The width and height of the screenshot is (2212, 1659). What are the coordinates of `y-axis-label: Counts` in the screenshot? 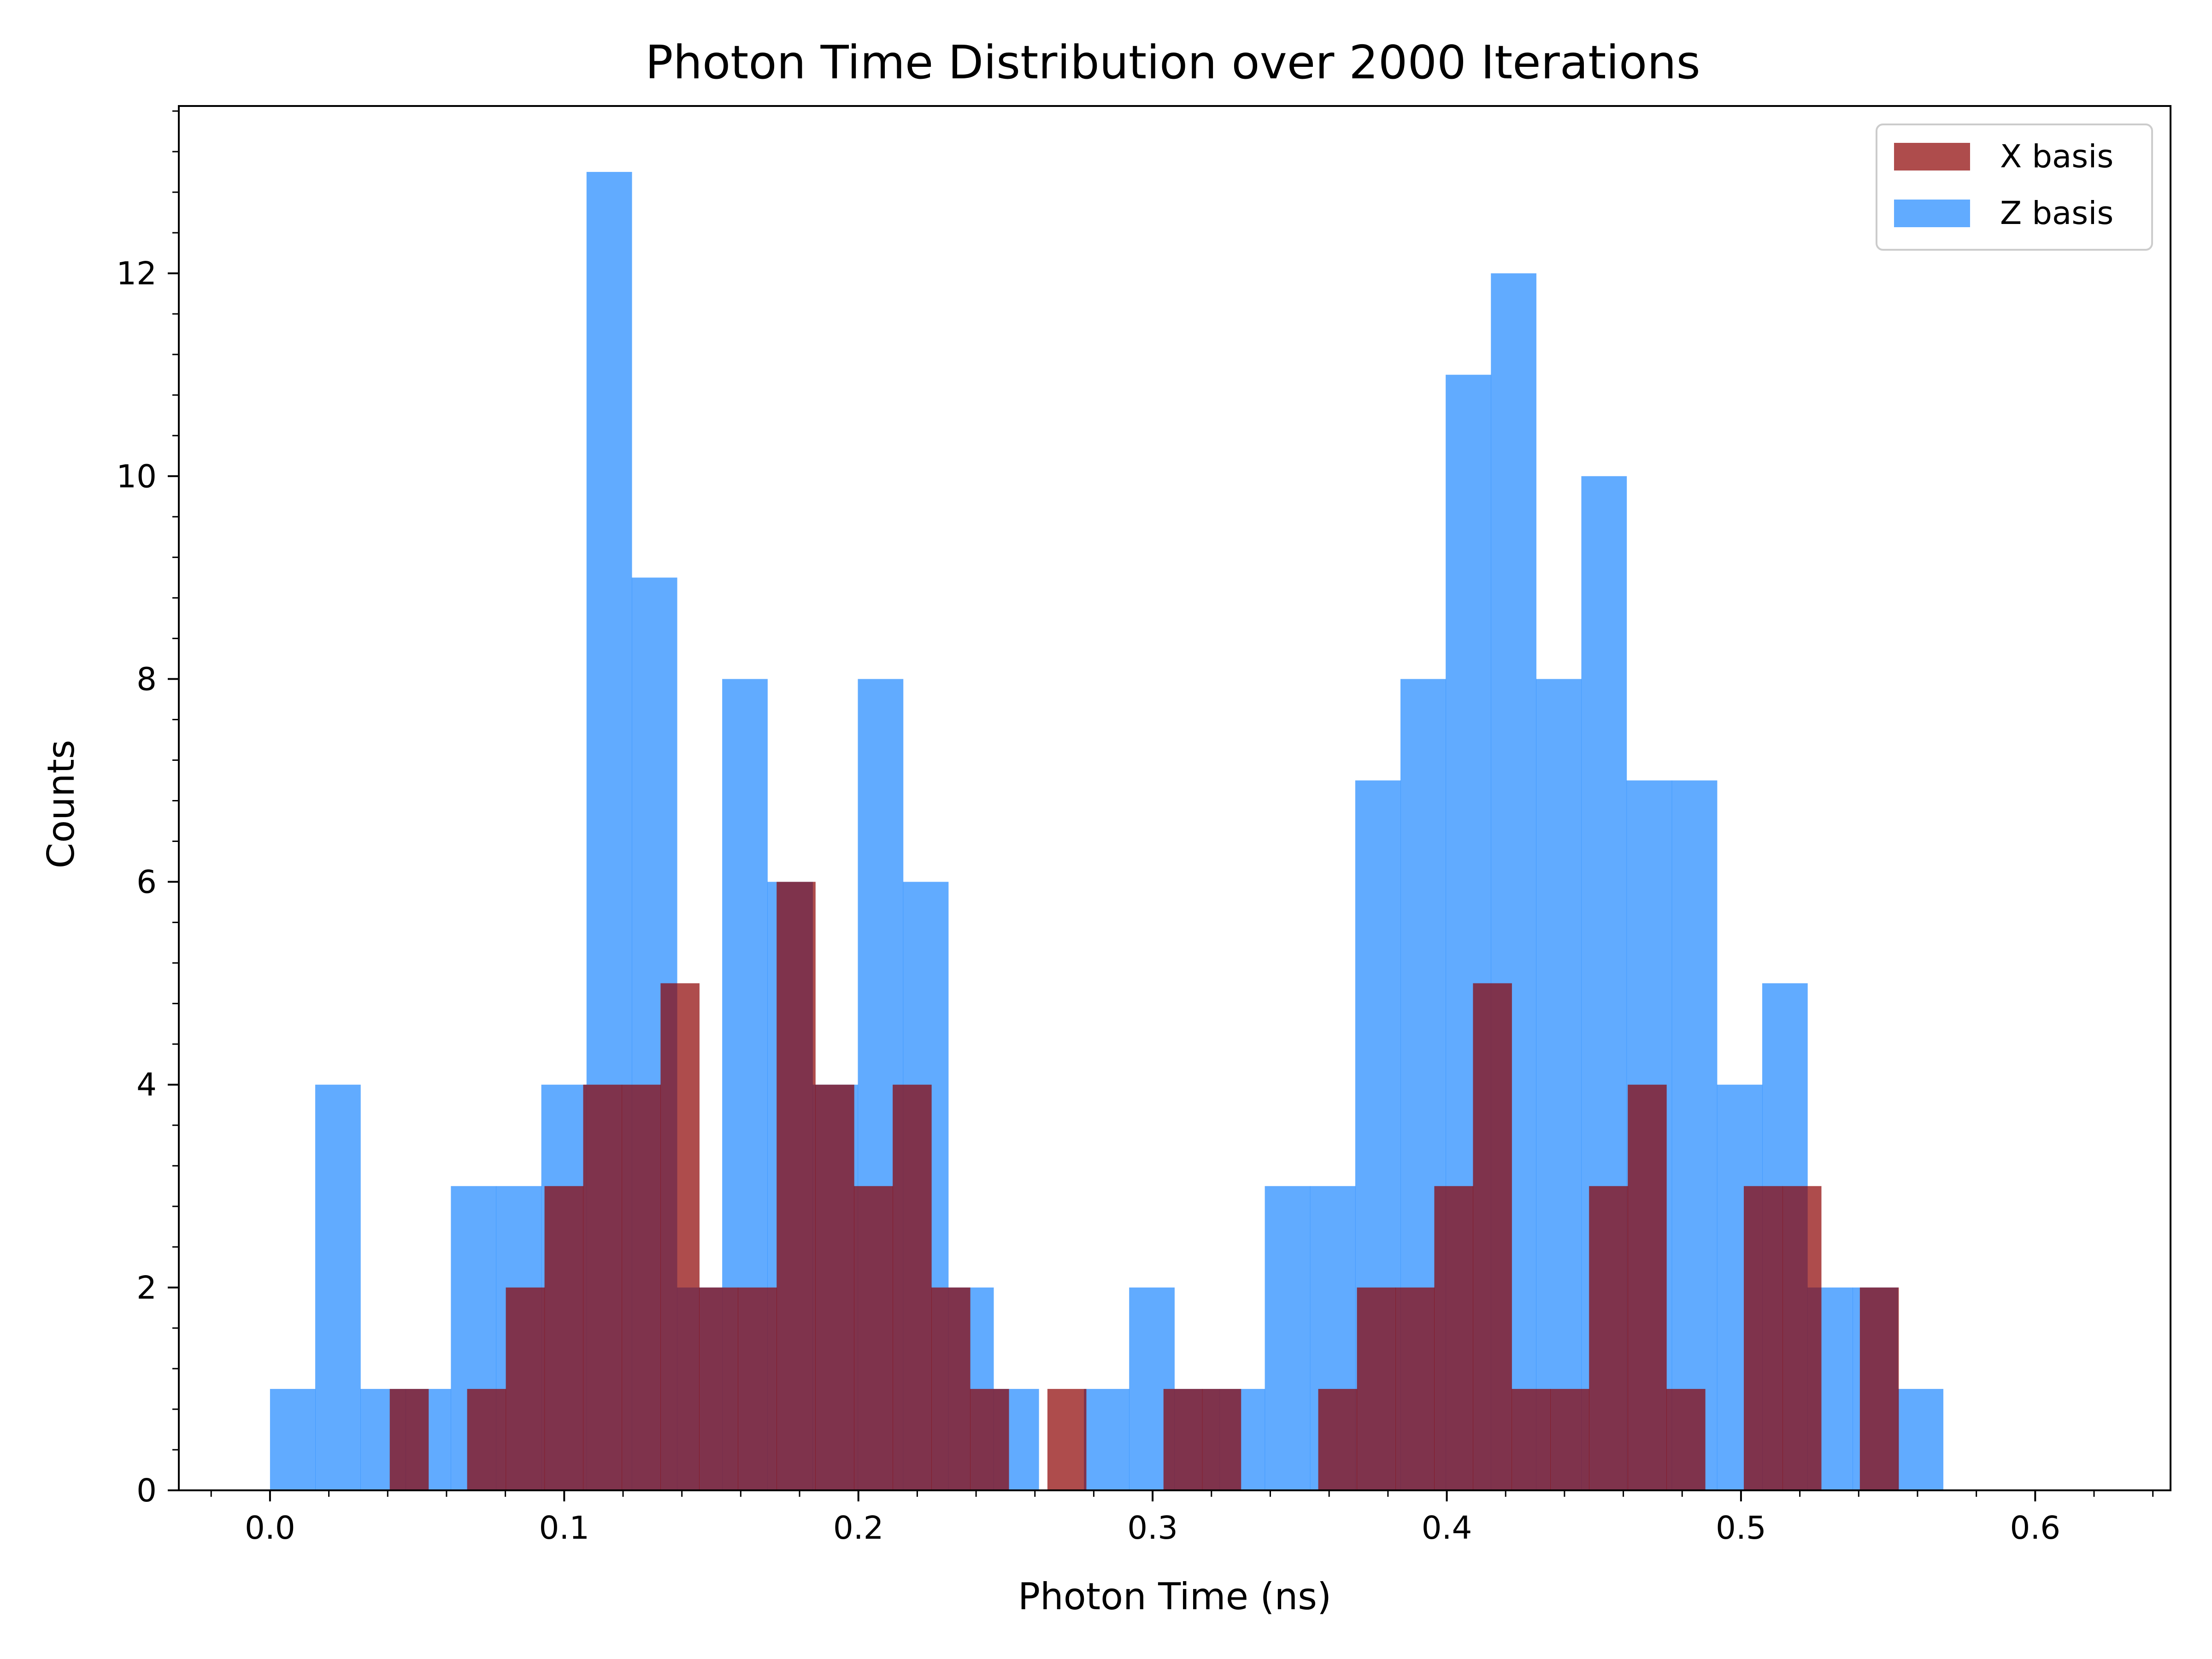 It's located at (61, 804).